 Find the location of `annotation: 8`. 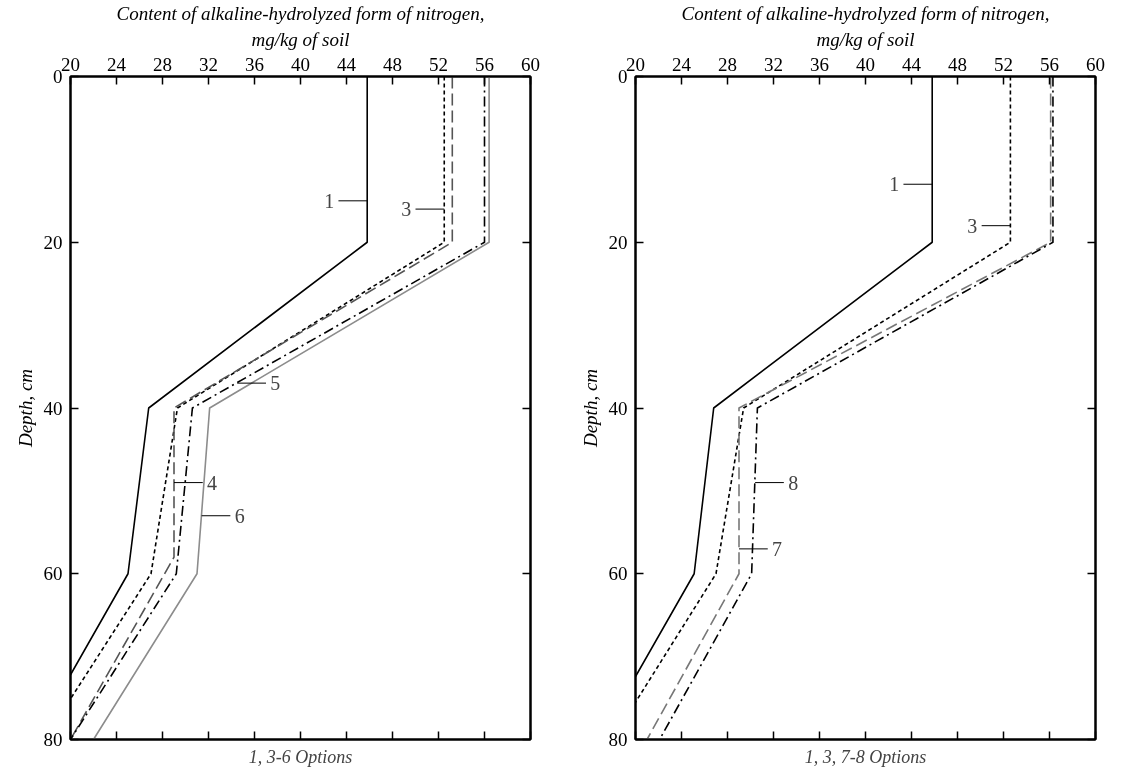

annotation: 8 is located at coordinates (793, 482).